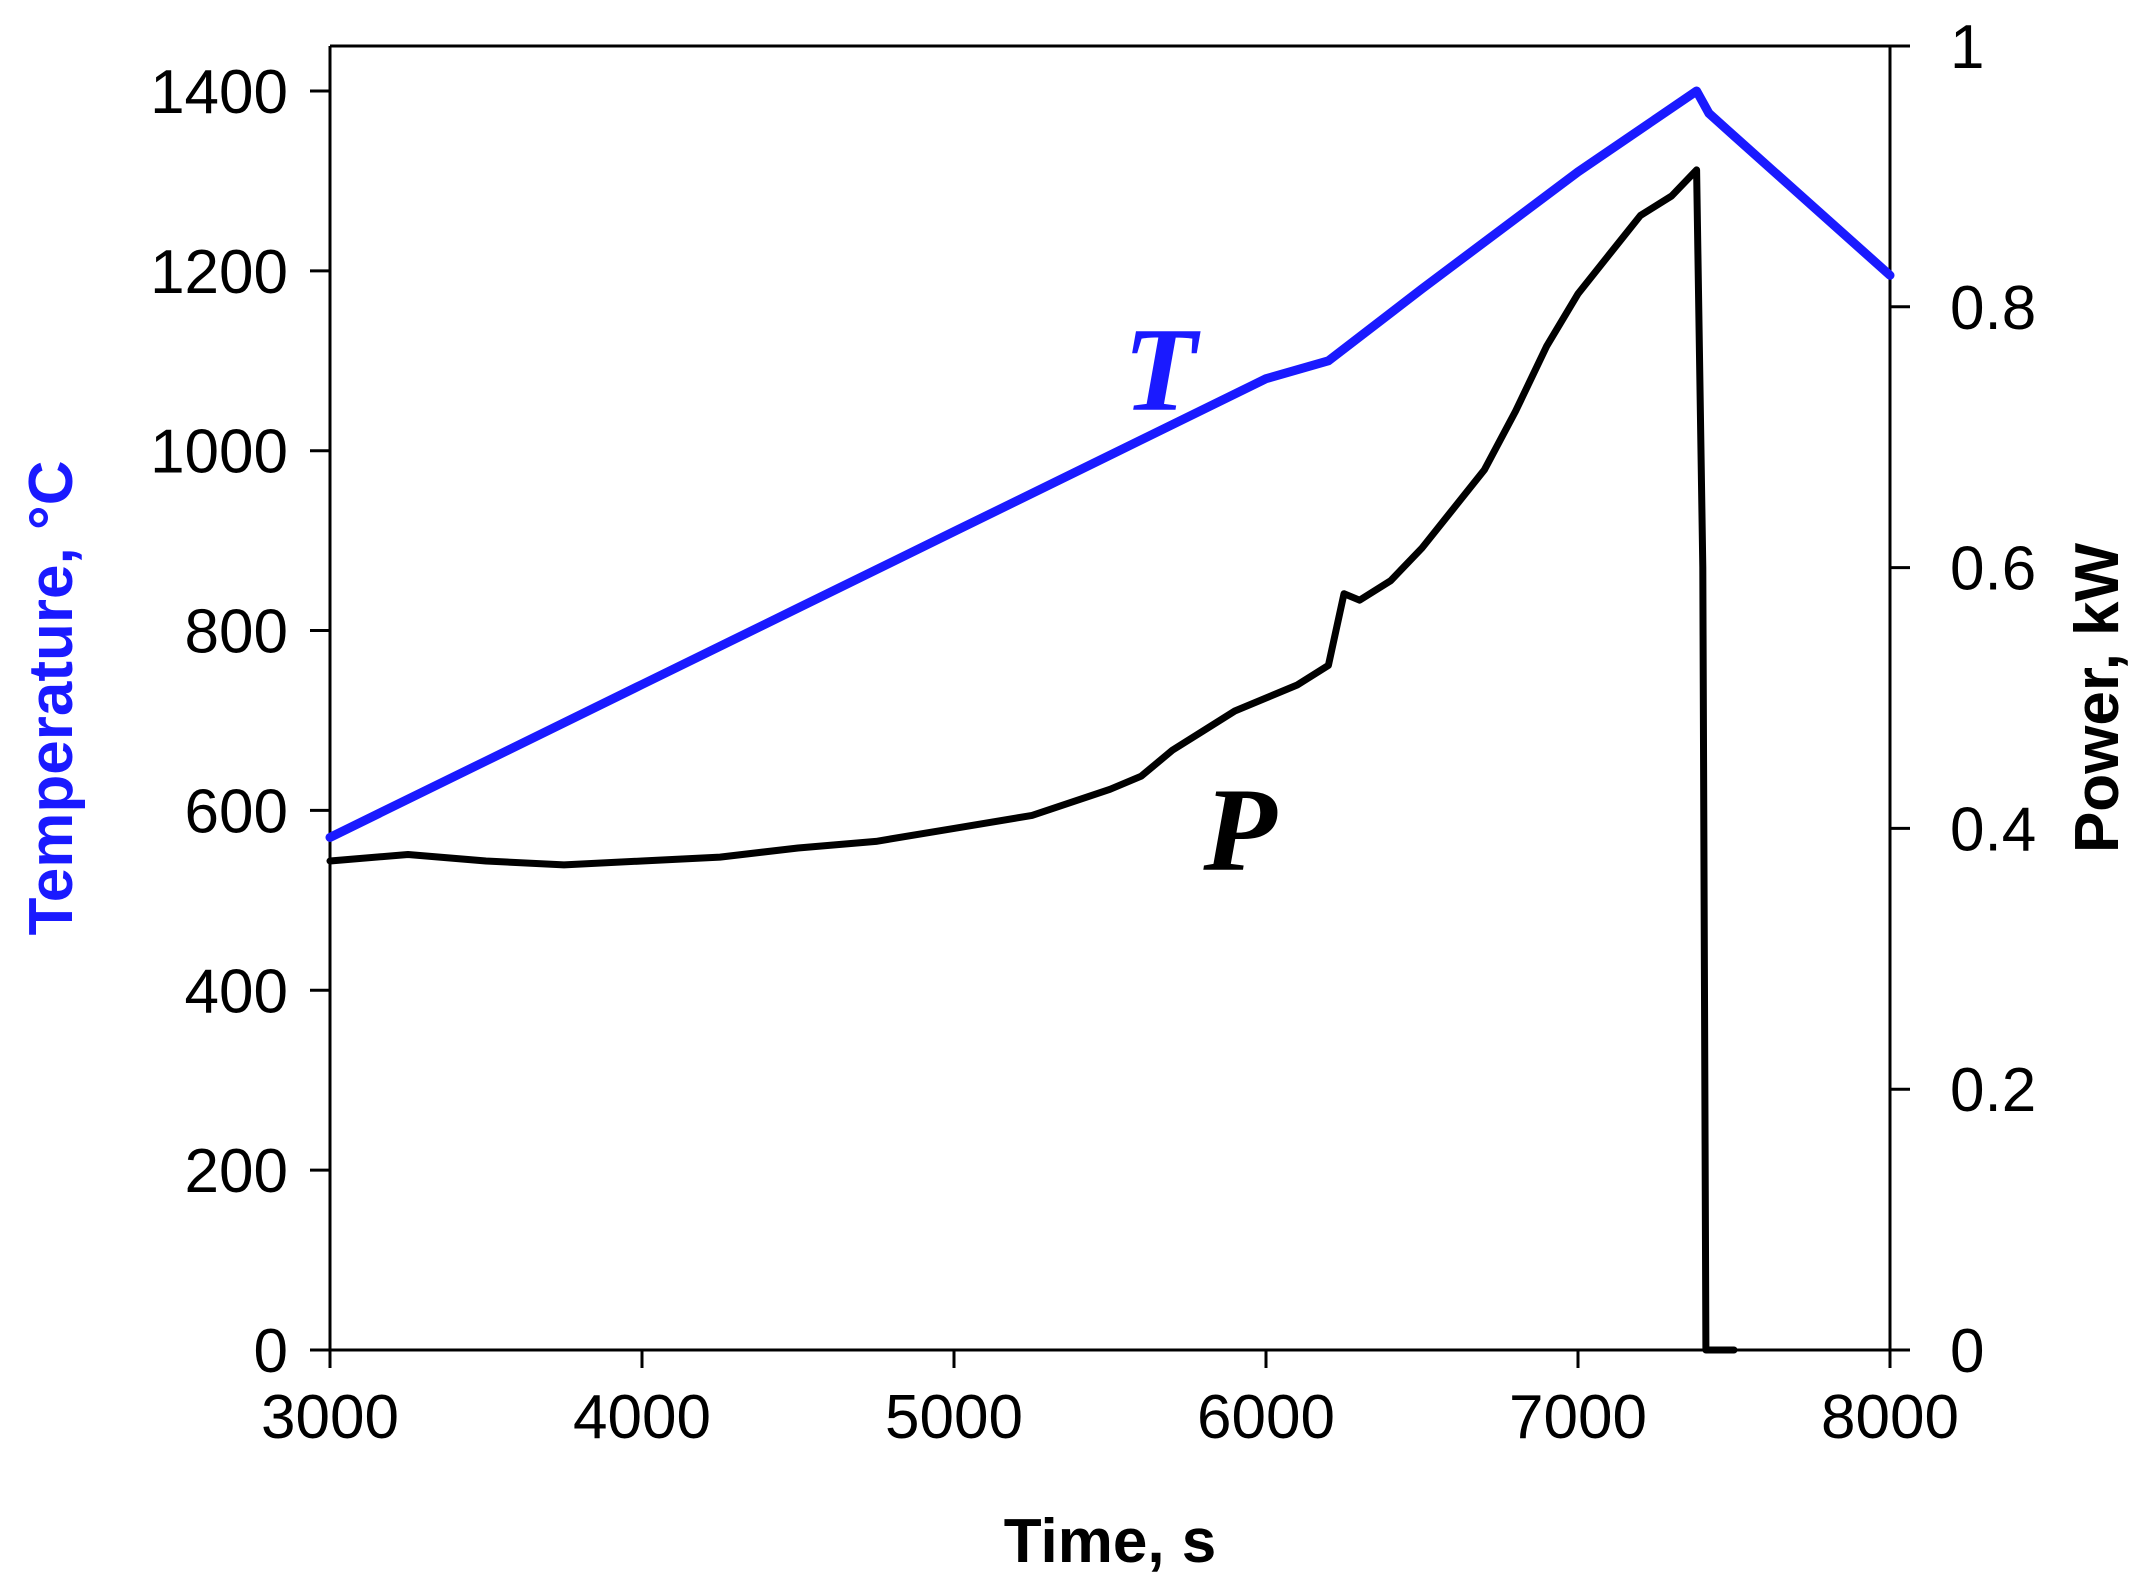 This screenshot has height=1587, width=2143. I want to click on x-tick-label: 8000, so click(1890, 1417).